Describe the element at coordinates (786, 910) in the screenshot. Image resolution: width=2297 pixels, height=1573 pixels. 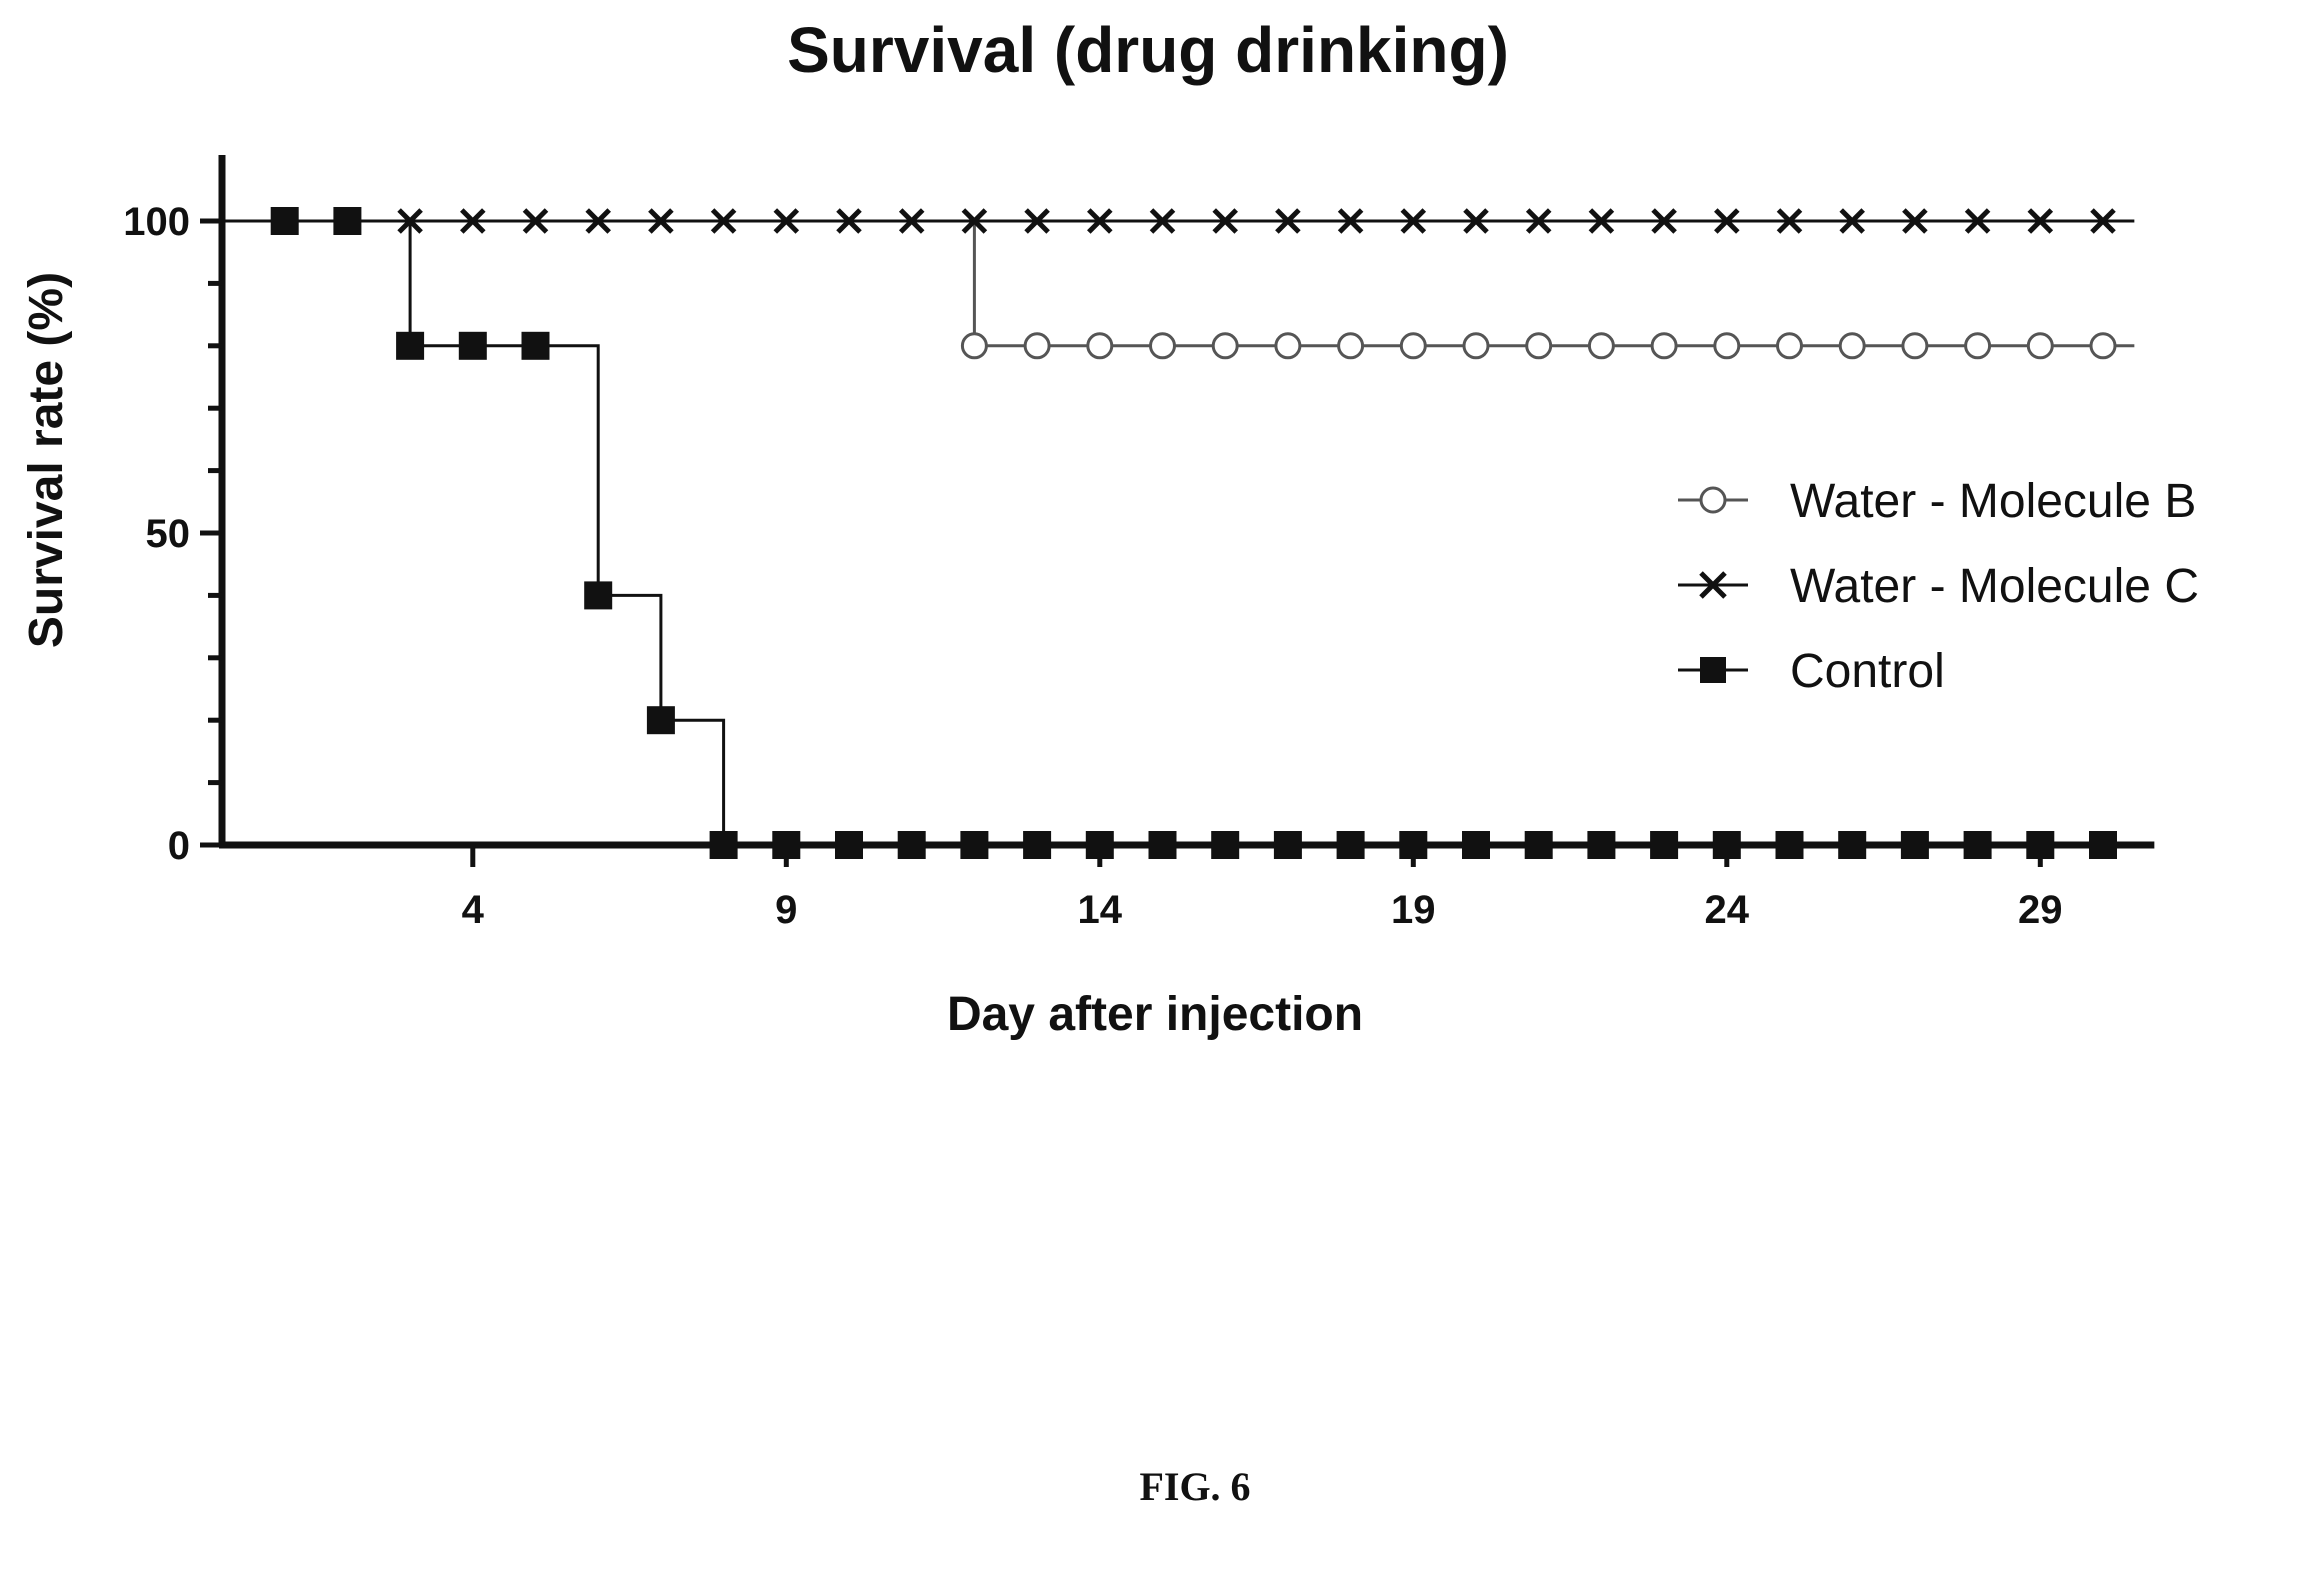
I see `x-tick-label: 9` at that location.